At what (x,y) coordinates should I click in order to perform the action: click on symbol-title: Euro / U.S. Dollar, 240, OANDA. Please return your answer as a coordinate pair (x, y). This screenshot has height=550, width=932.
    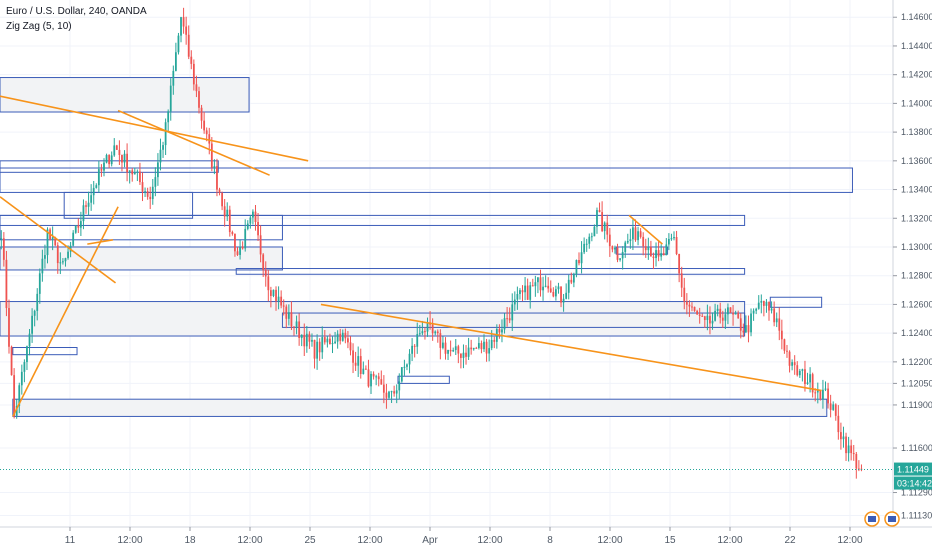
    Looking at the image, I should click on (76, 11).